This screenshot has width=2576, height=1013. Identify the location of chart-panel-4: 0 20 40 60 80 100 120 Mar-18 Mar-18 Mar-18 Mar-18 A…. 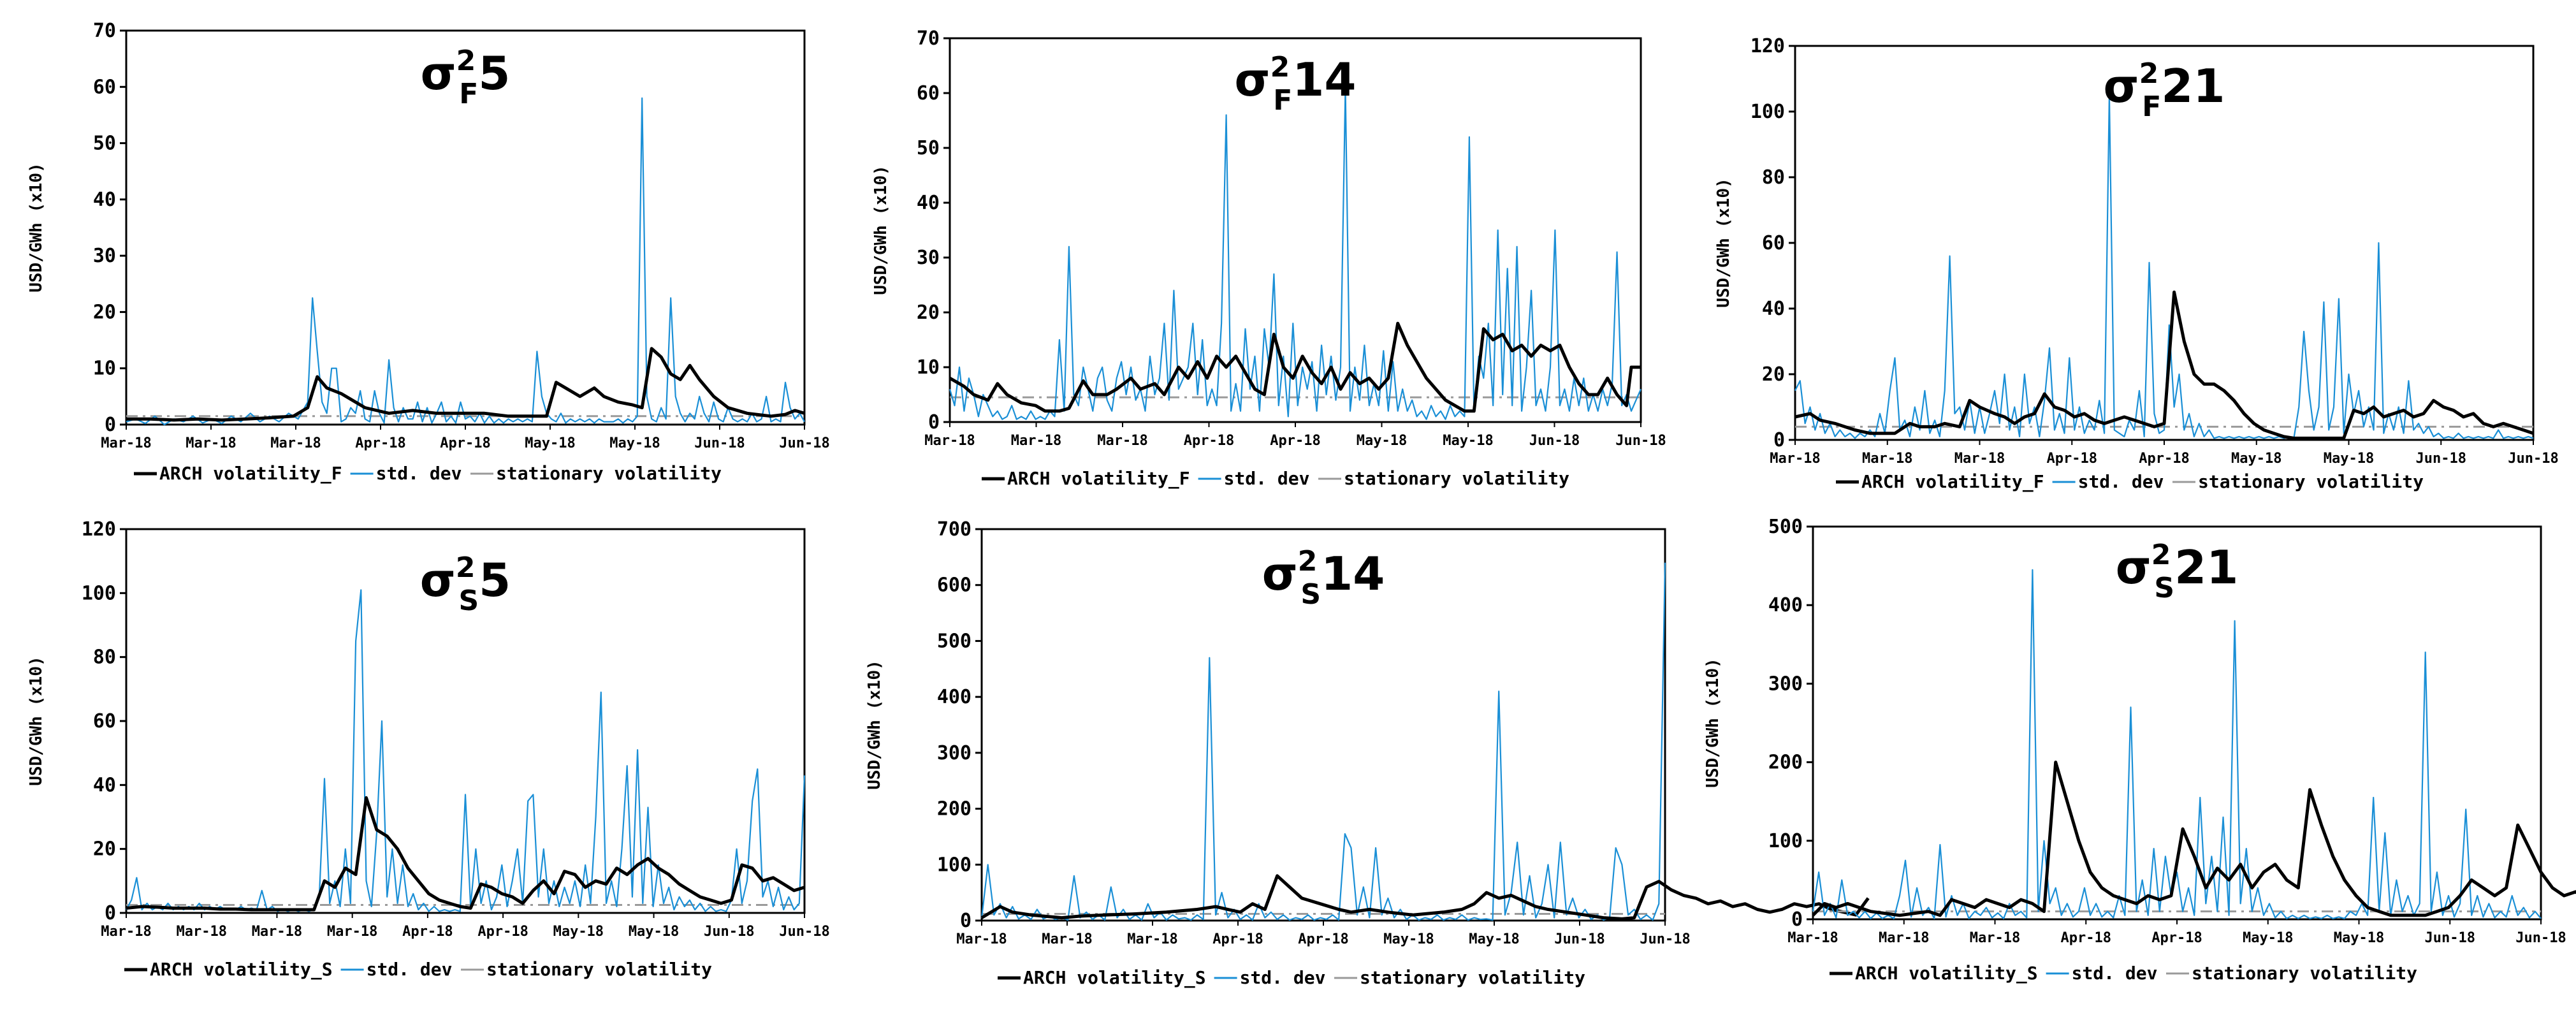
(428, 749).